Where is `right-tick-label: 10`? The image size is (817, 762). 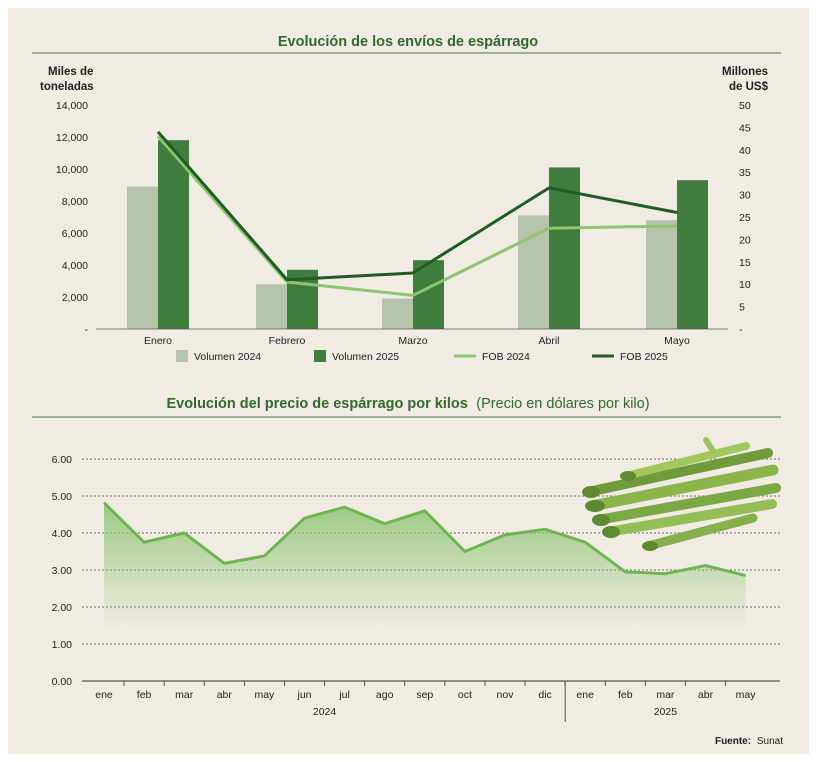
right-tick-label: 10 is located at coordinates (745, 285).